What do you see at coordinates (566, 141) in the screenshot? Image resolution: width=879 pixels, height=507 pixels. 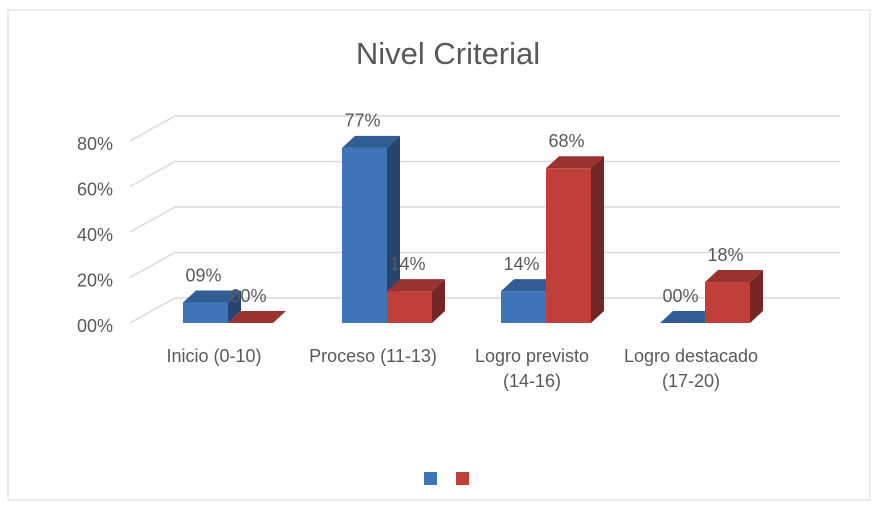 I see `data-label: 68%` at bounding box center [566, 141].